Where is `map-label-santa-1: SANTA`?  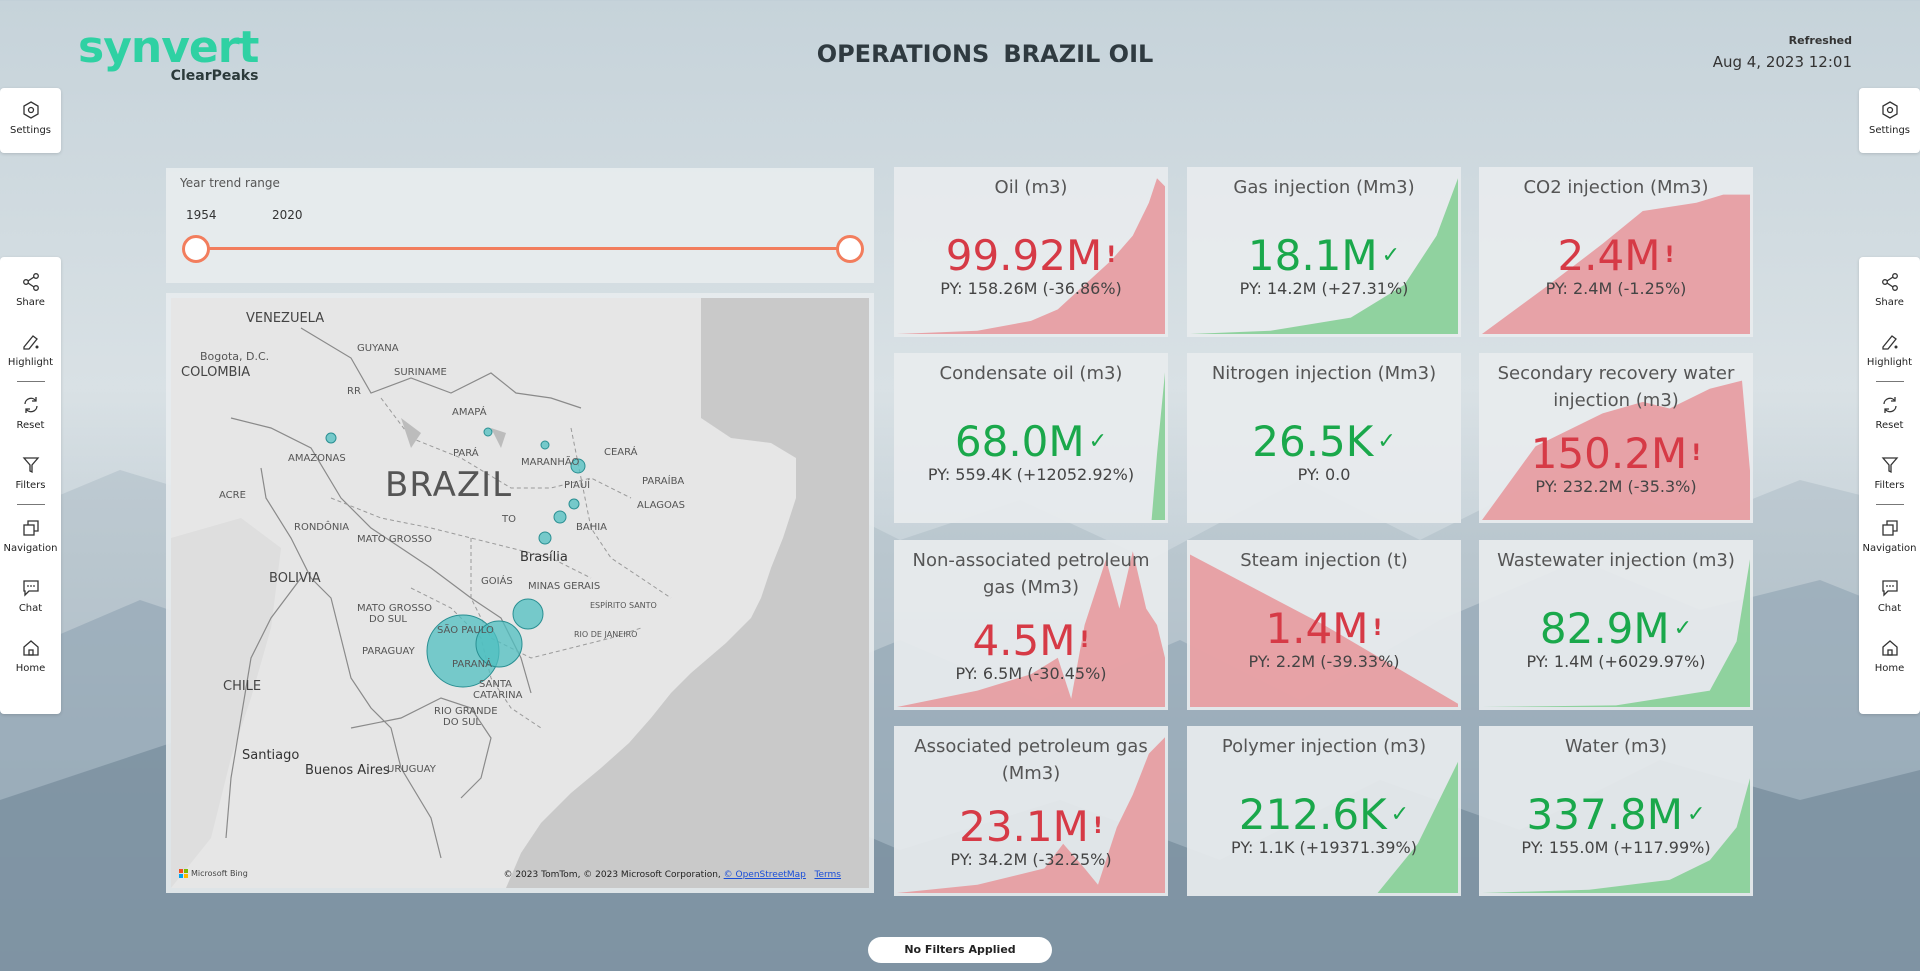
map-label-santa-1: SANTA is located at coordinates (496, 684).